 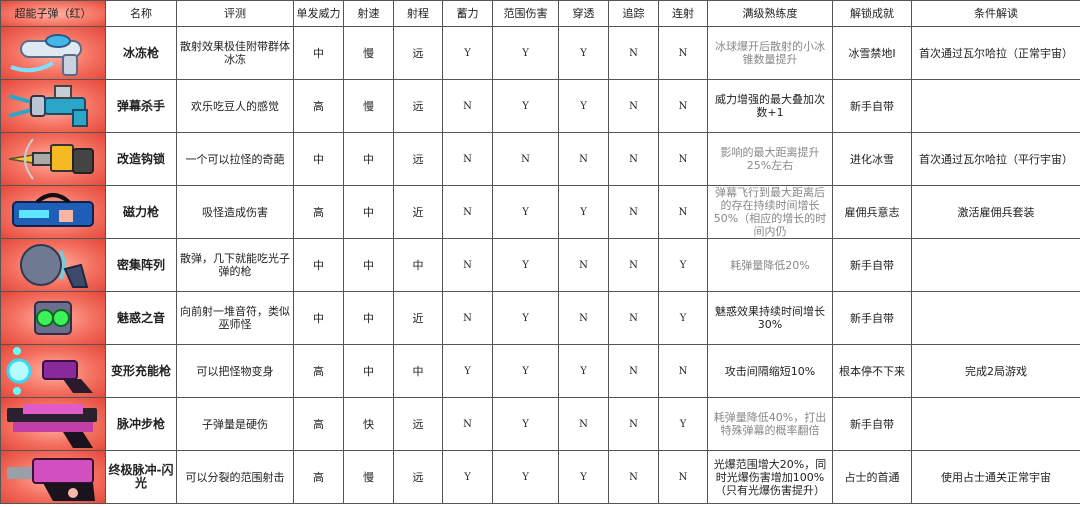 What do you see at coordinates (770, 424) in the screenshot?
I see `mastery-text: 耗弹量降低40%，打出特殊弹幕的概率翻倍` at bounding box center [770, 424].